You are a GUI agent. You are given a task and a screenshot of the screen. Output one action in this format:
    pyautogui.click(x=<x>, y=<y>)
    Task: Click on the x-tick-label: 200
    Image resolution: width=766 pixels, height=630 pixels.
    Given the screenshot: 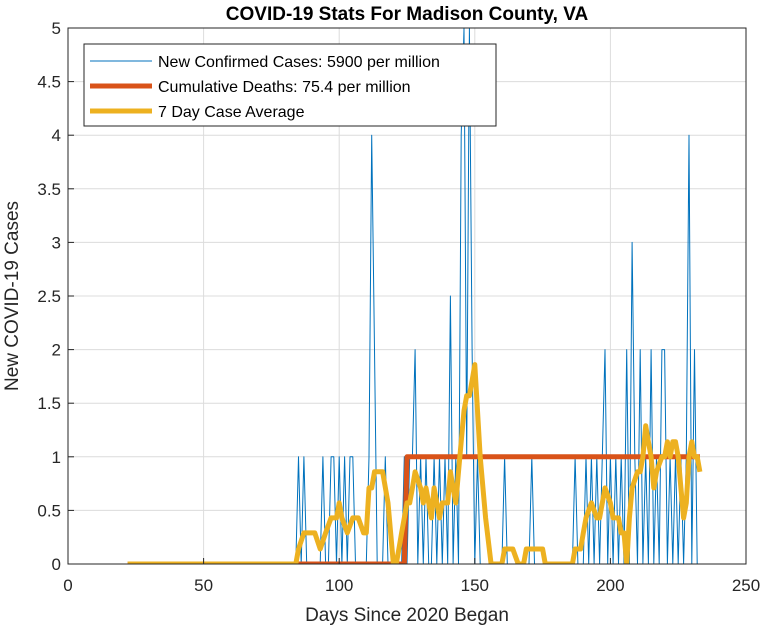 What is the action you would take?
    pyautogui.click(x=610, y=585)
    